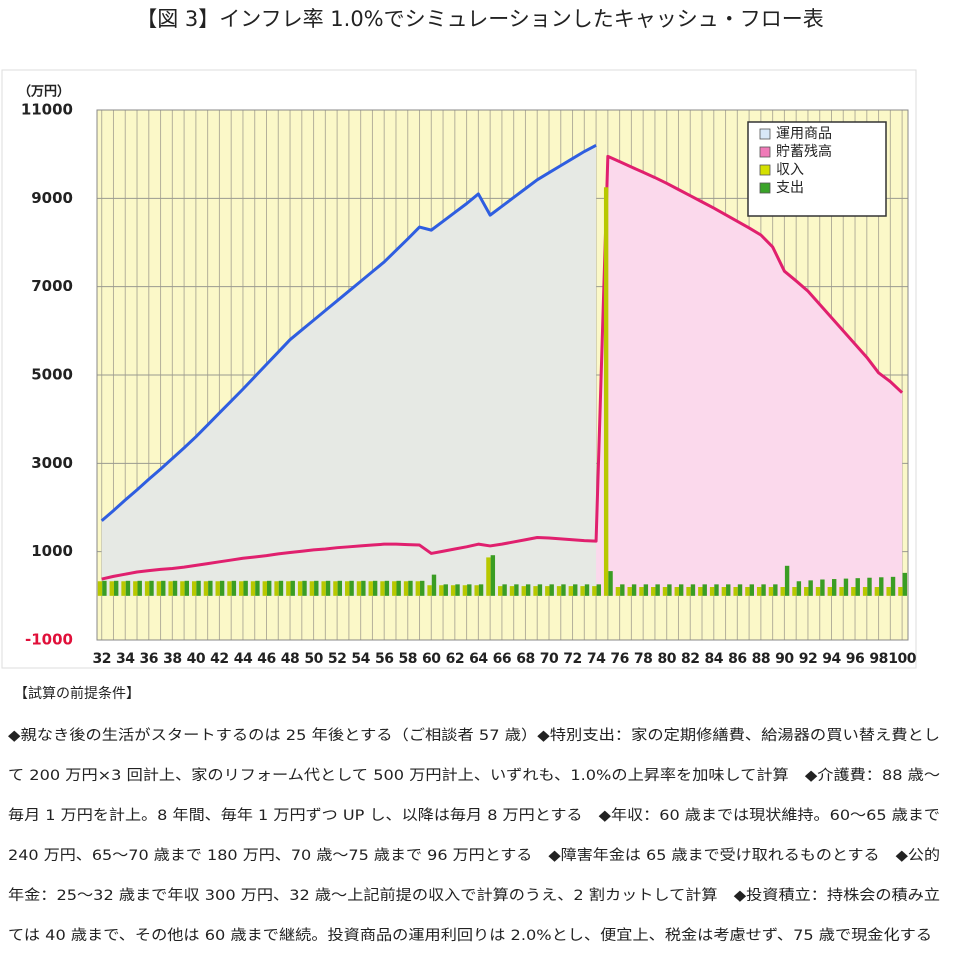 This screenshot has width=960, height=966. What do you see at coordinates (525, 659) in the screenshot?
I see `x-tick-label: 68` at bounding box center [525, 659].